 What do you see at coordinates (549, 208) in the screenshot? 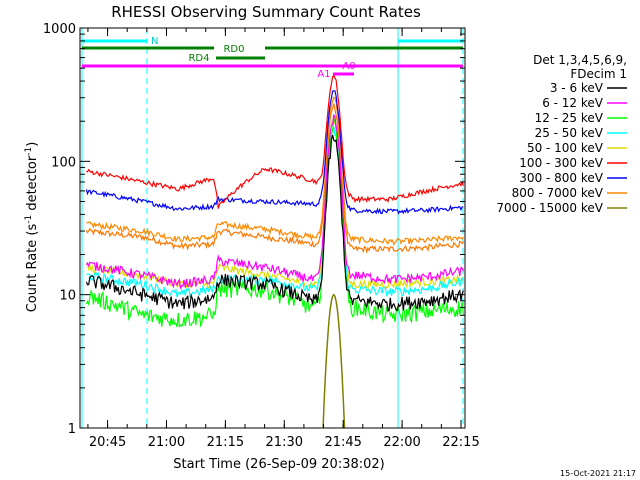
I see `legend-label: 7000 - 15000 keV` at bounding box center [549, 208].